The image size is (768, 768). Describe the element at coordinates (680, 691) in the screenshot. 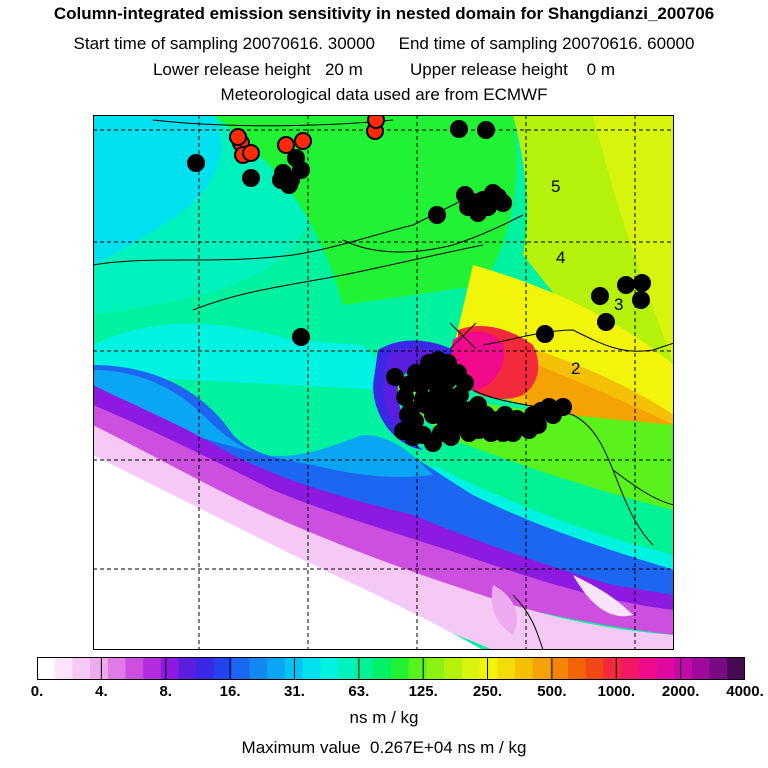

I see `colorbar-tick-label: 2000.` at that location.